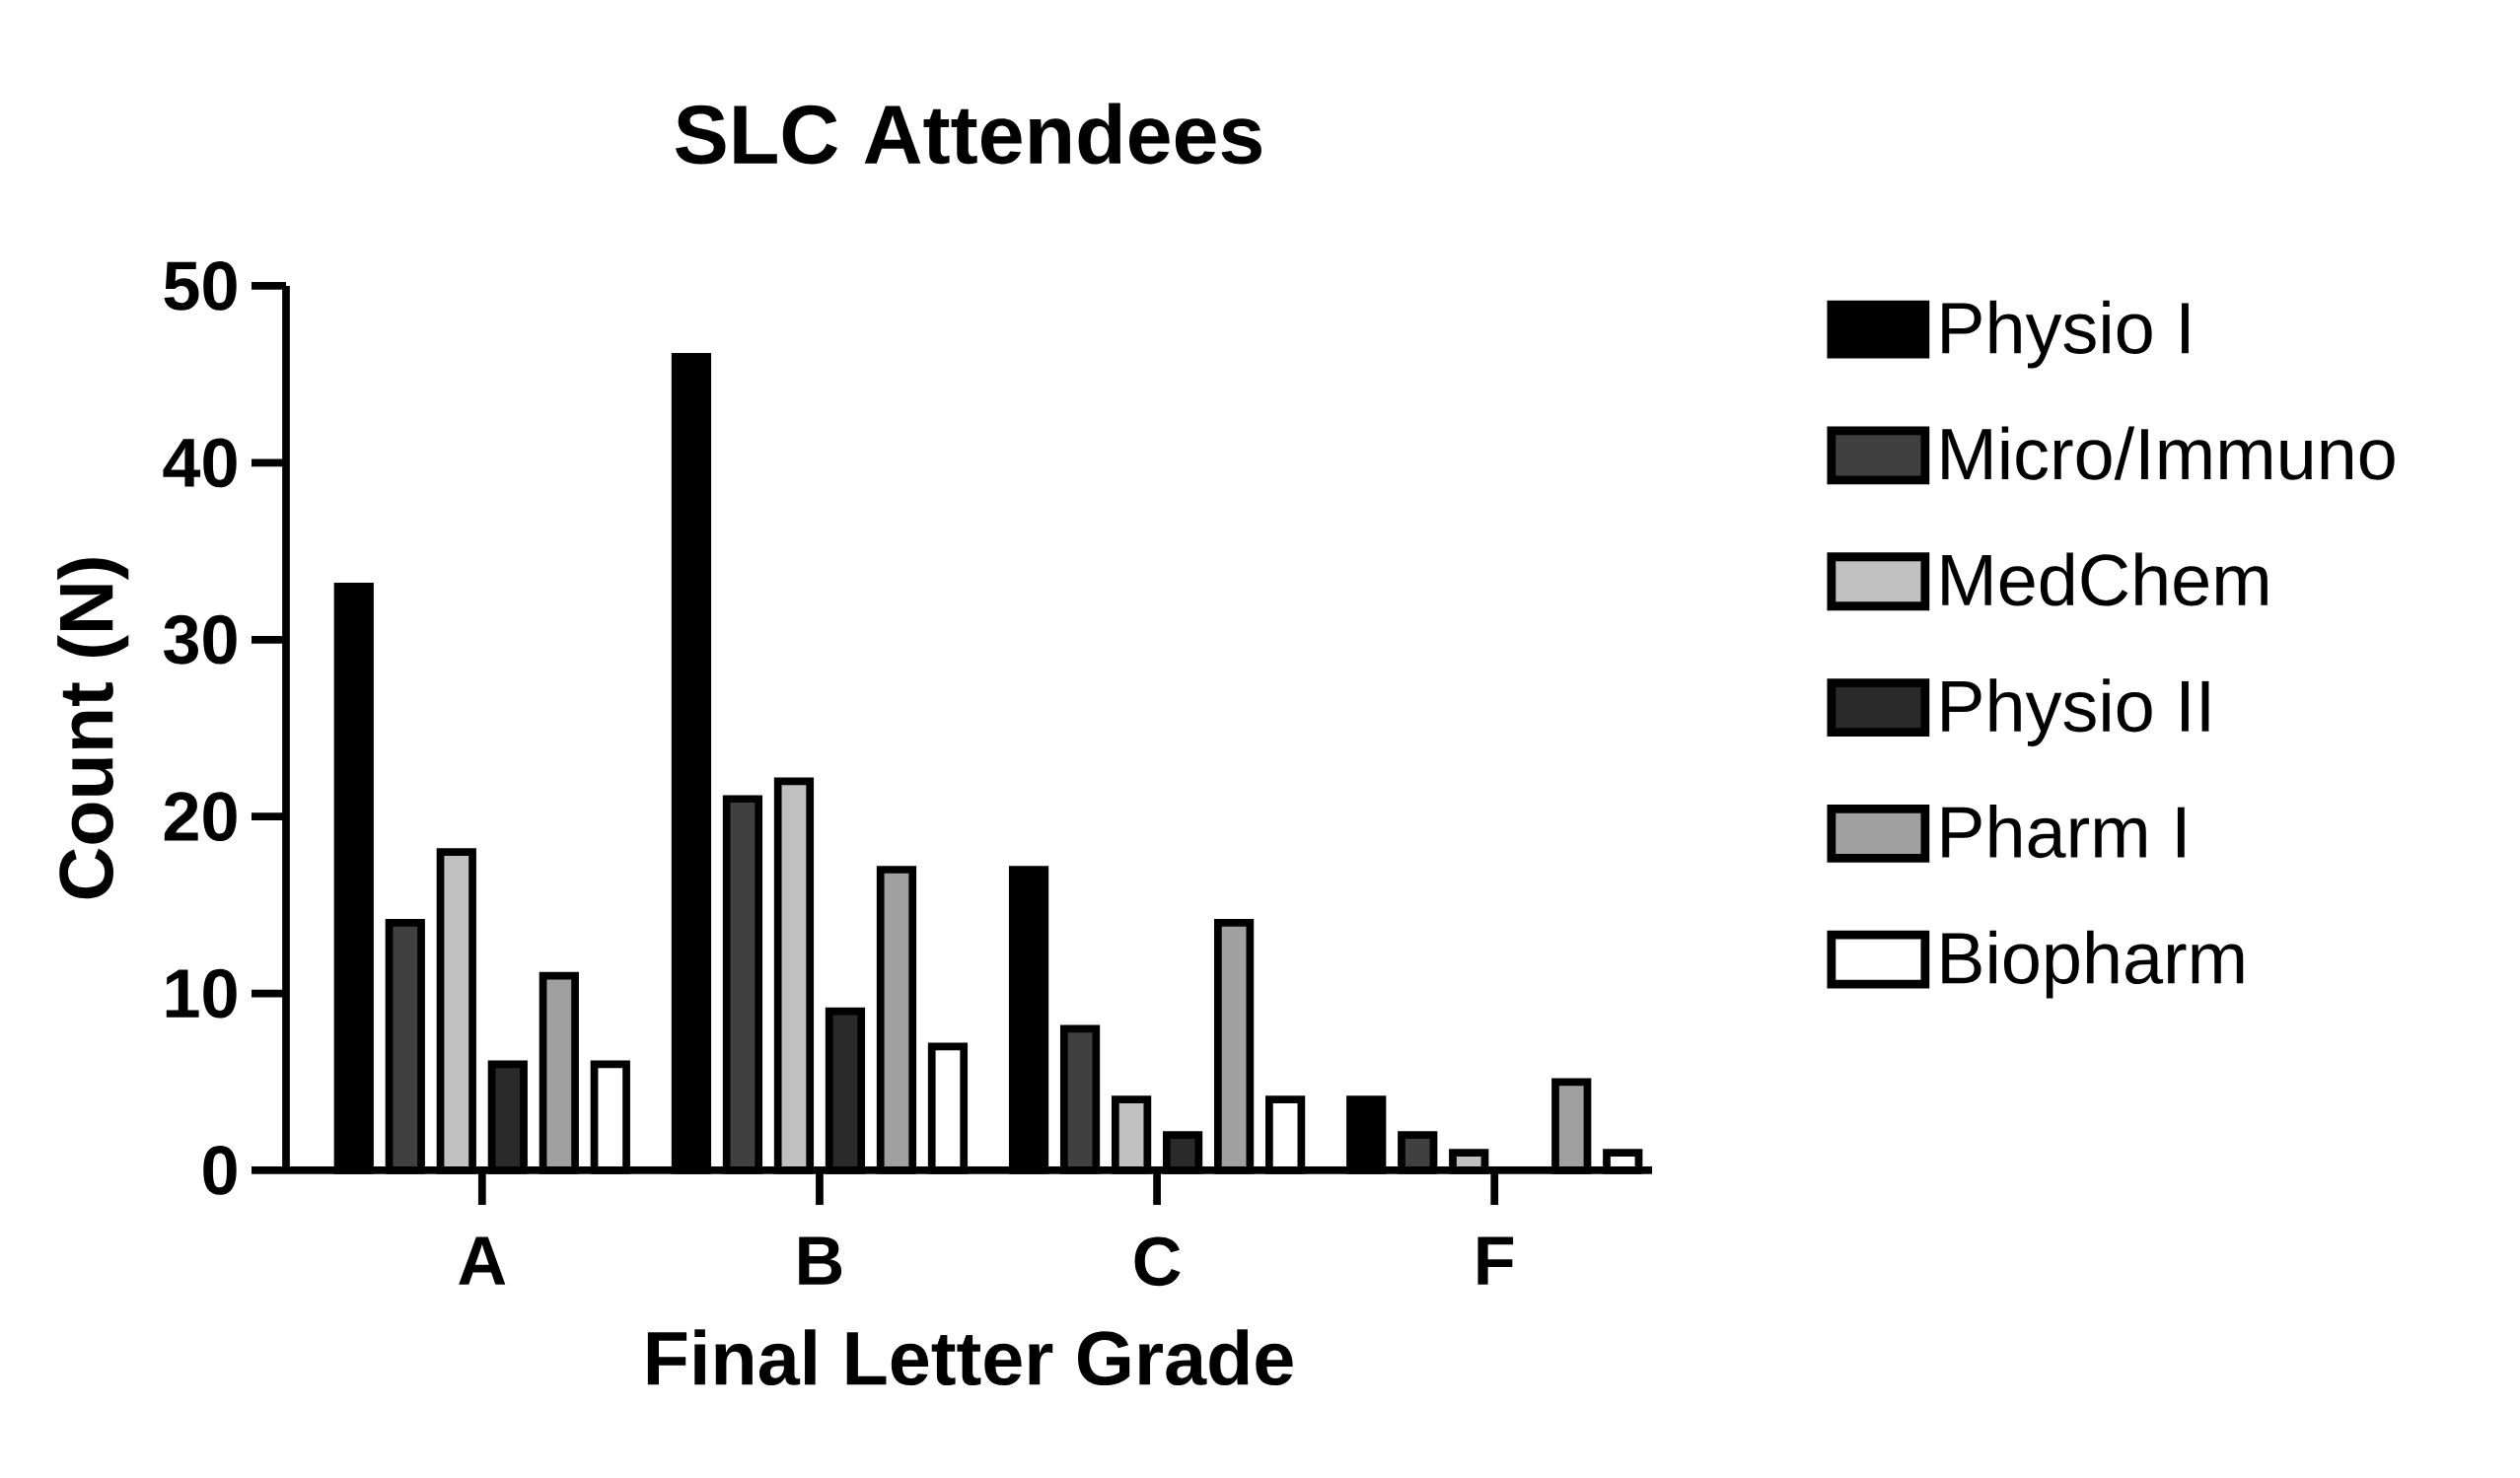 The image size is (2520, 1478). What do you see at coordinates (201, 994) in the screenshot?
I see `y-tick-label: 10` at bounding box center [201, 994].